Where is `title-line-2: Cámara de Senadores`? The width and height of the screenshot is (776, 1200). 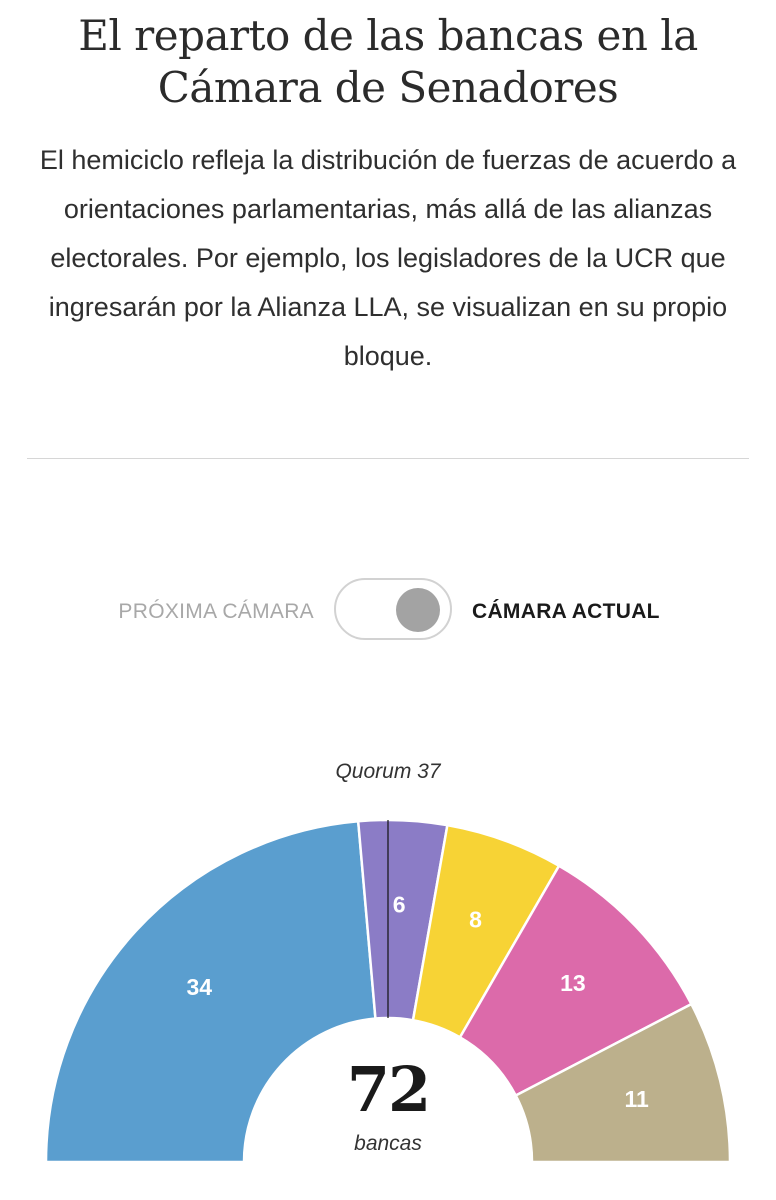 title-line-2: Cámara de Senadores is located at coordinates (388, 87).